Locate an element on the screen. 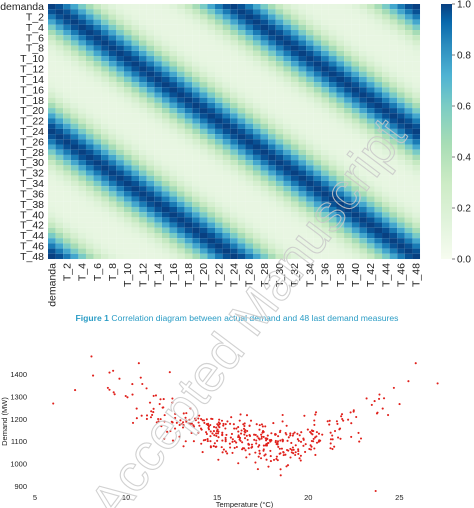 This screenshot has width=474, height=508. heatmap-row-label: T_12 is located at coordinates (32, 70).